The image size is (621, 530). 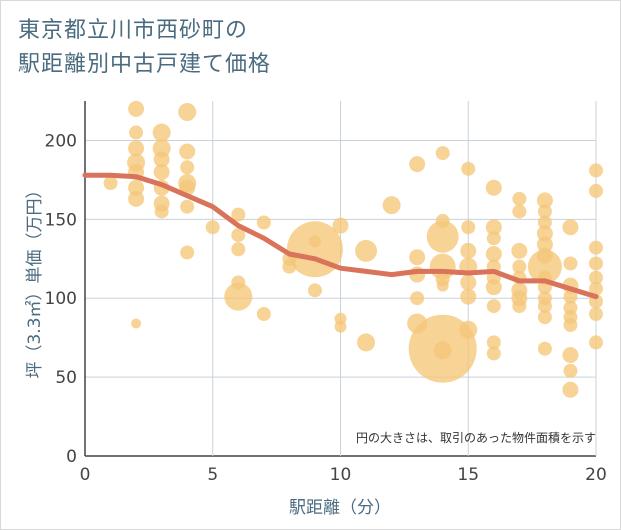 What do you see at coordinates (66, 378) in the screenshot?
I see `y-tick-label: 50` at bounding box center [66, 378].